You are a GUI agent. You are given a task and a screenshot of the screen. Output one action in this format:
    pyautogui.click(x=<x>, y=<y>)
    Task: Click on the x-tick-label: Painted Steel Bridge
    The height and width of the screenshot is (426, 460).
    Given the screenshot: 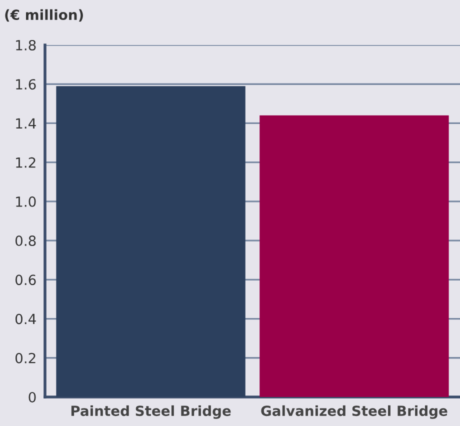 What is the action you would take?
    pyautogui.click(x=151, y=412)
    